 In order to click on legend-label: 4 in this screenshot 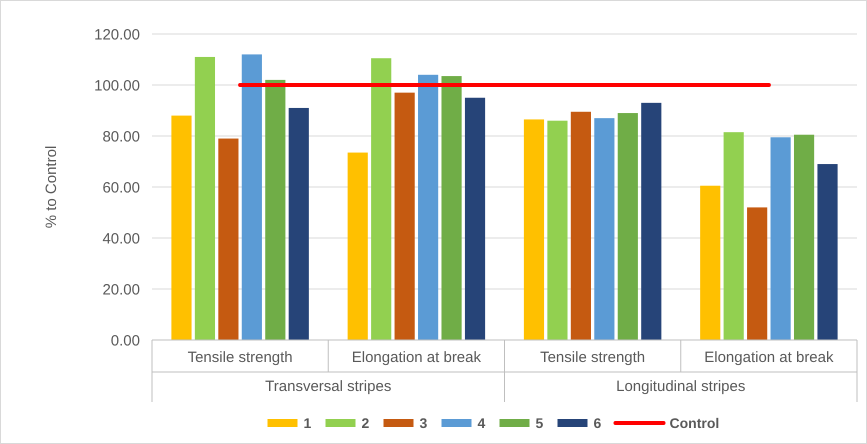, I will do `click(482, 422)`.